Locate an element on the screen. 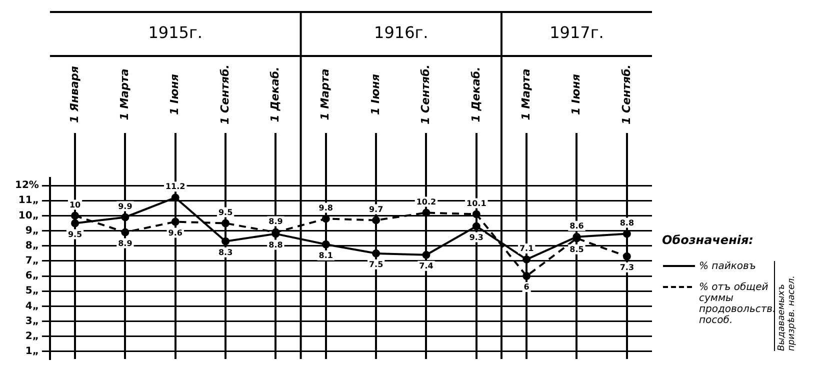  y-tick-label: 12% is located at coordinates (27, 186).